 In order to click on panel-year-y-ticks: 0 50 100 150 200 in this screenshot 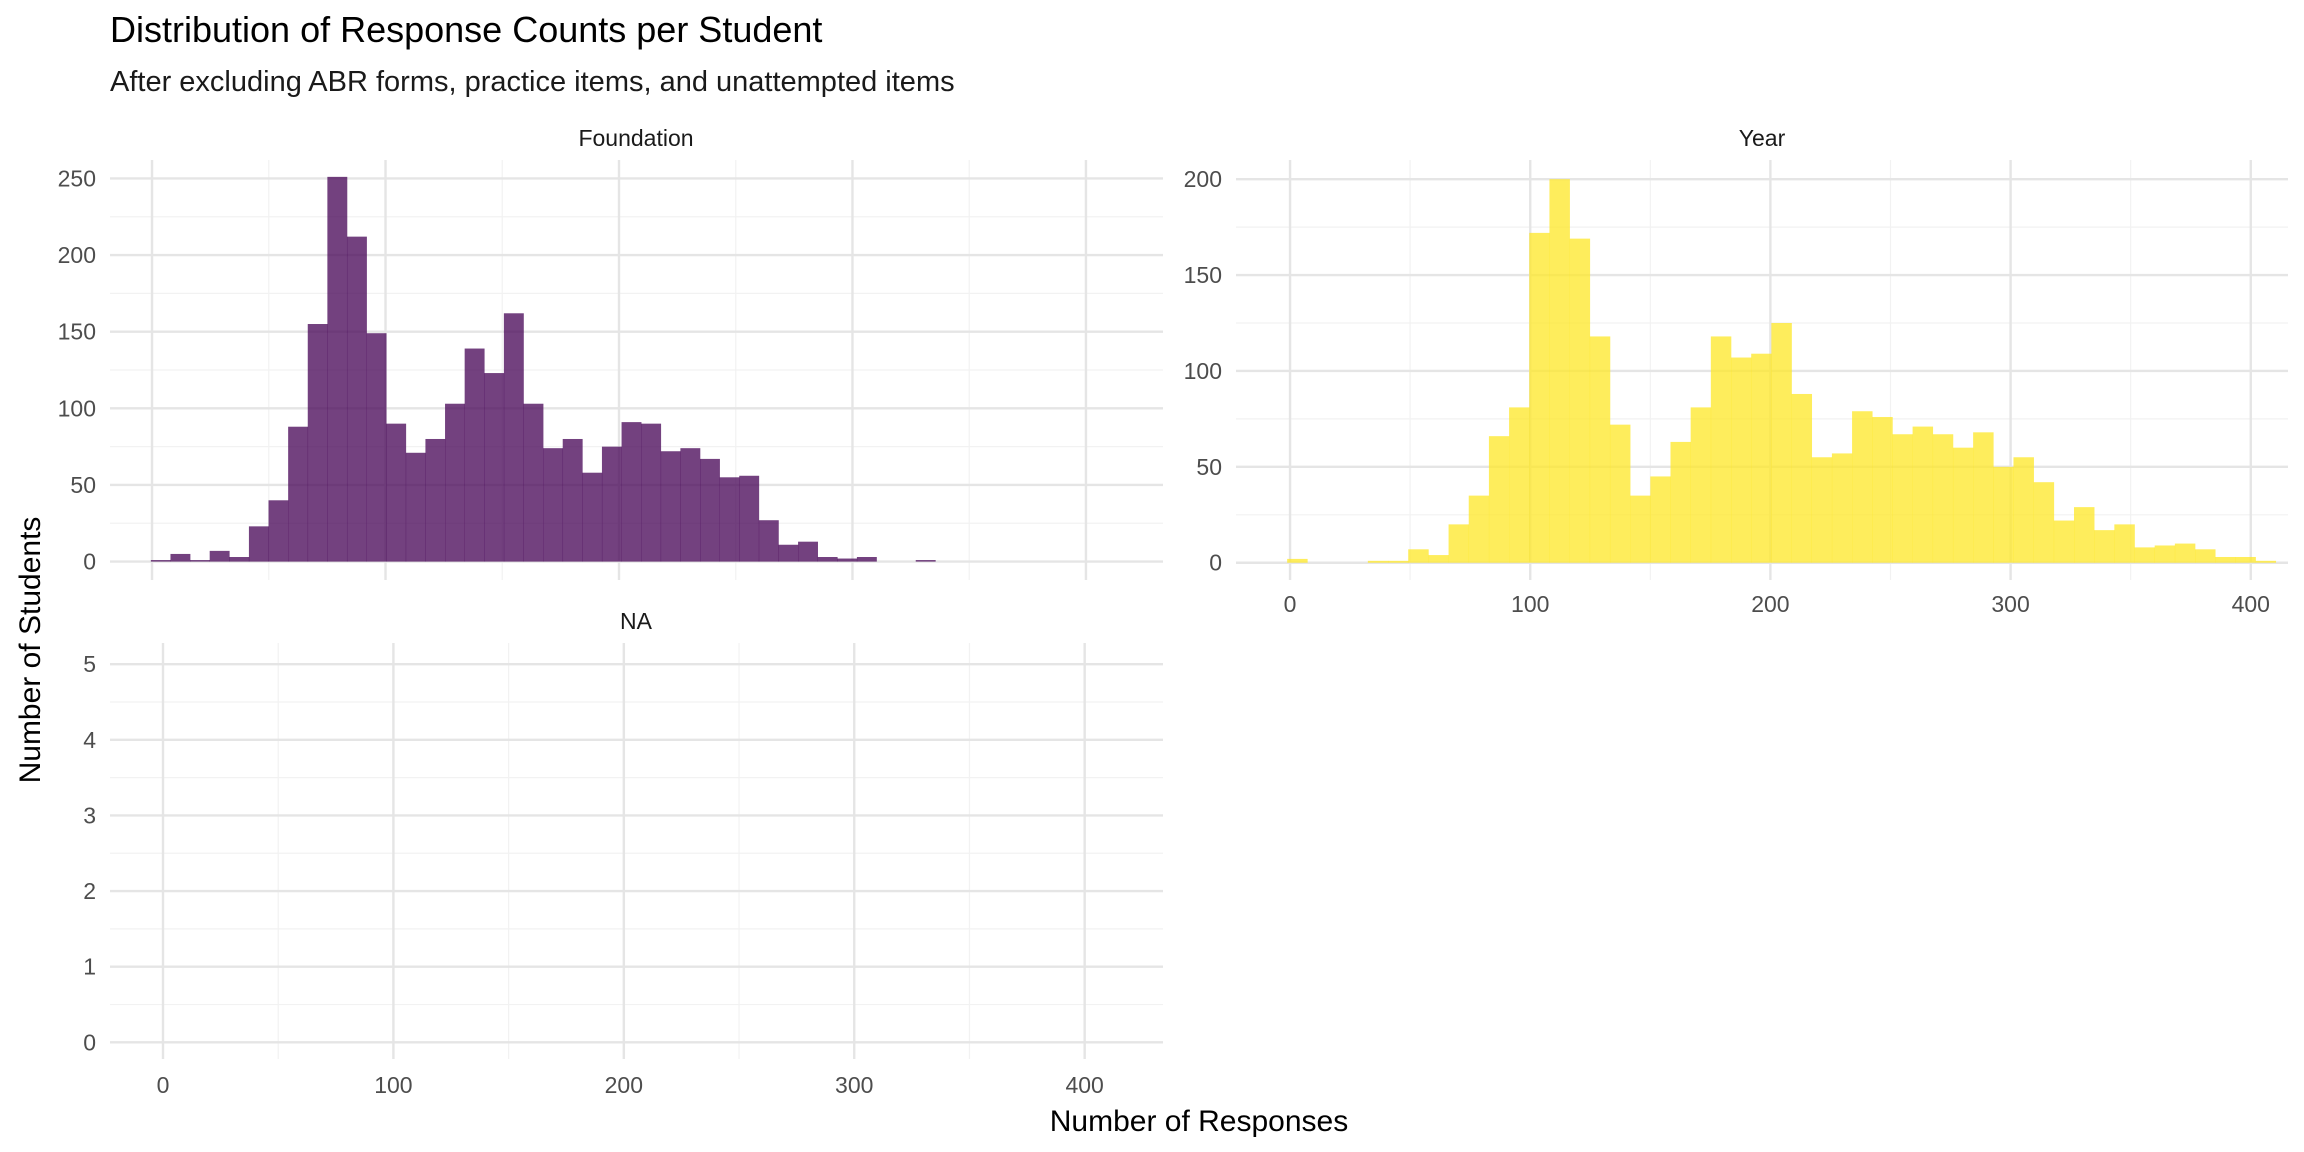, I will do `click(1203, 371)`.